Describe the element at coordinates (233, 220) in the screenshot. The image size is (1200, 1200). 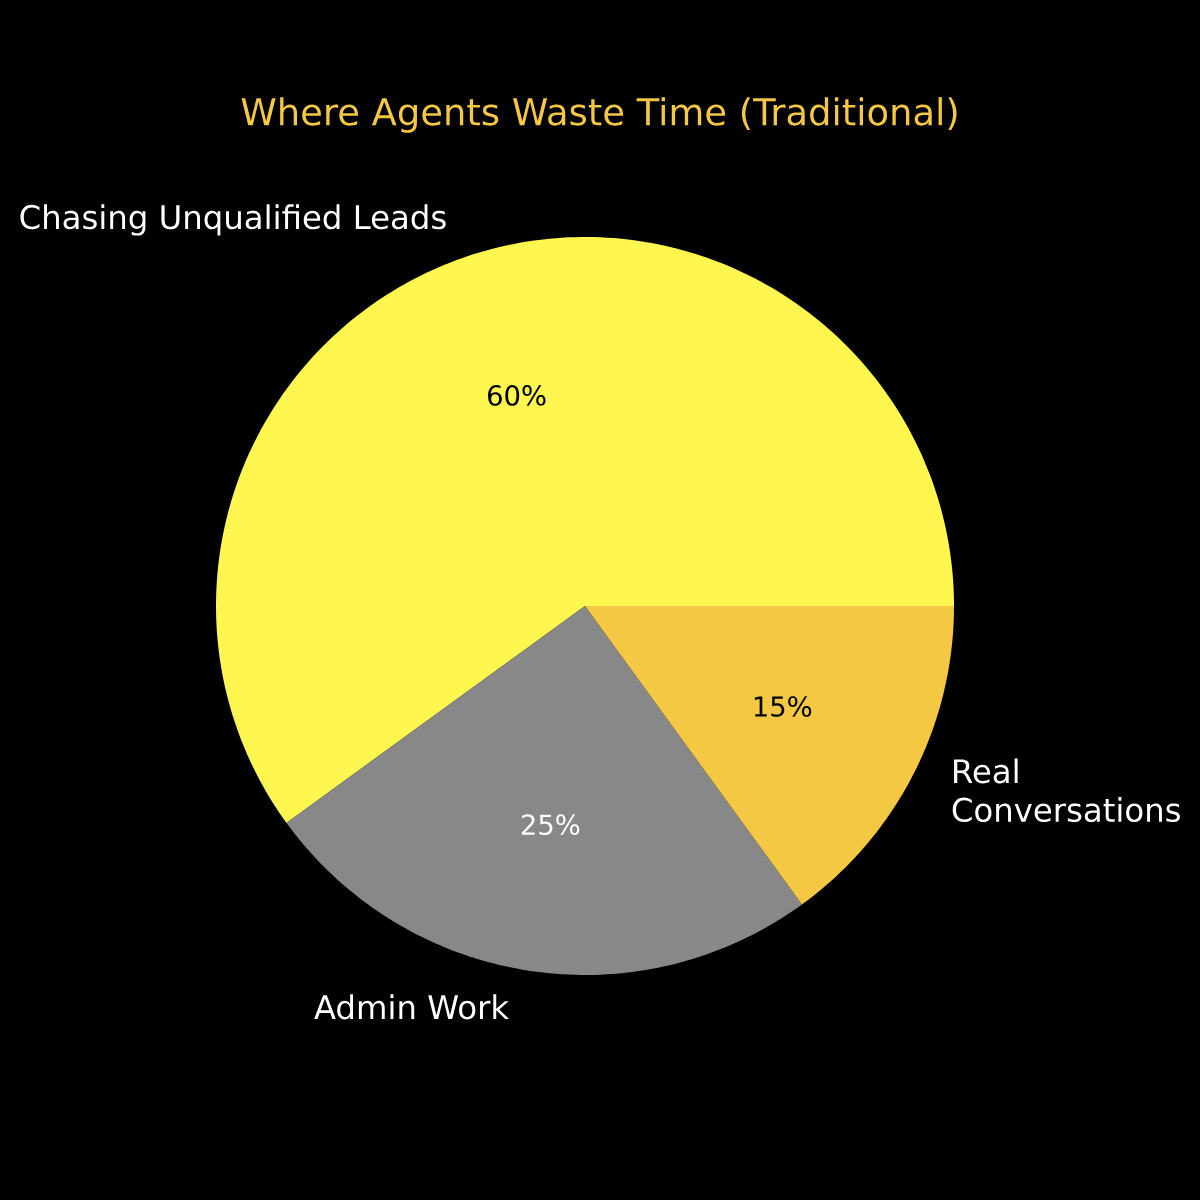
I see `slice-label: Chasing Unqualified Leads` at that location.